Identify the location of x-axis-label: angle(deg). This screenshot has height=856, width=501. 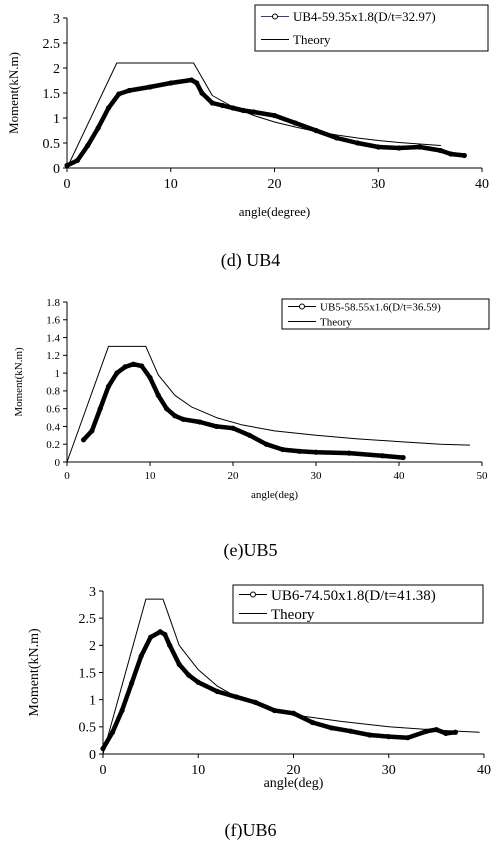
(294, 783).